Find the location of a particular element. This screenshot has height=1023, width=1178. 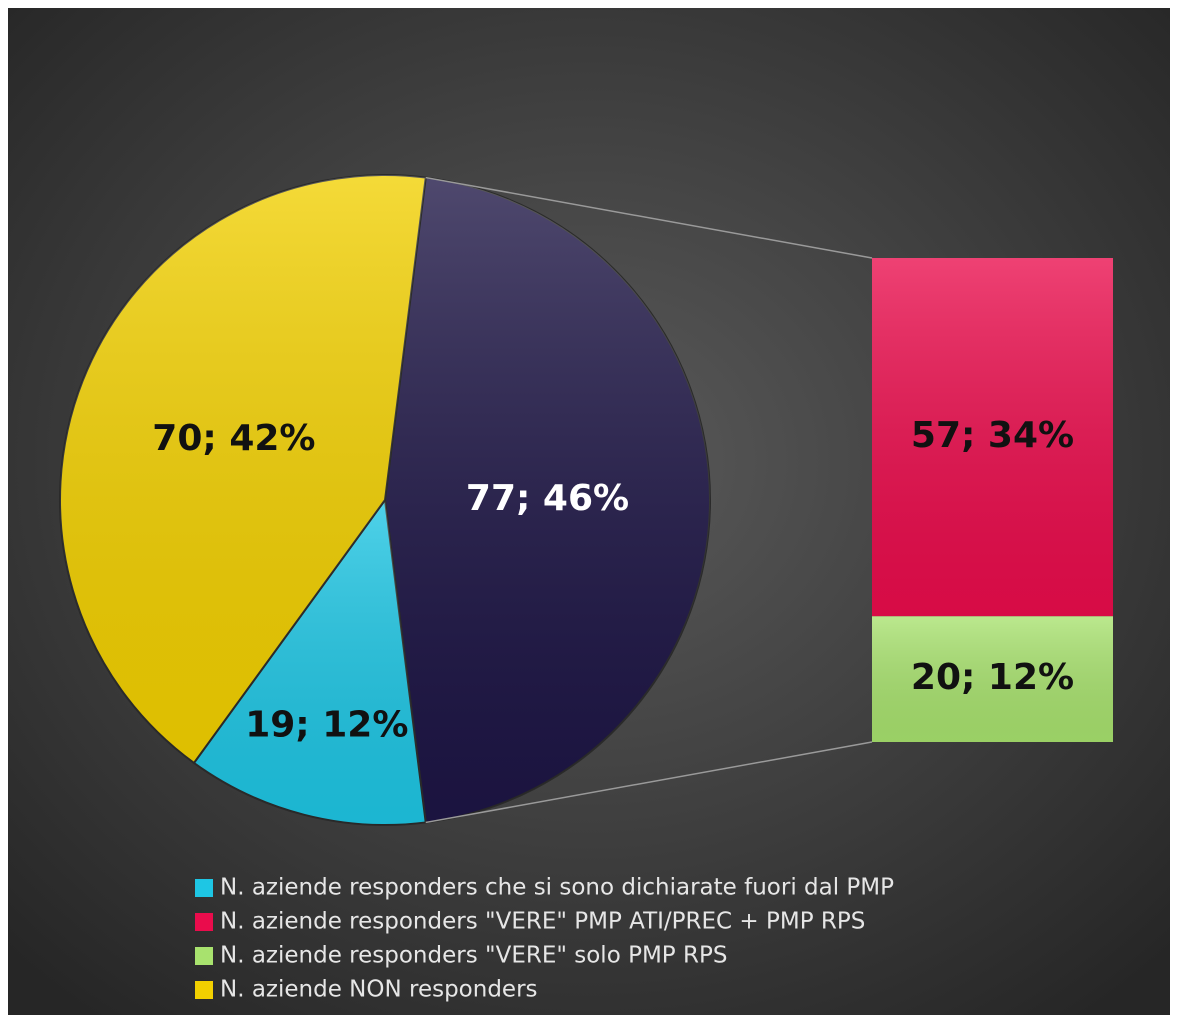

data-label: 77; 46% is located at coordinates (547, 498).